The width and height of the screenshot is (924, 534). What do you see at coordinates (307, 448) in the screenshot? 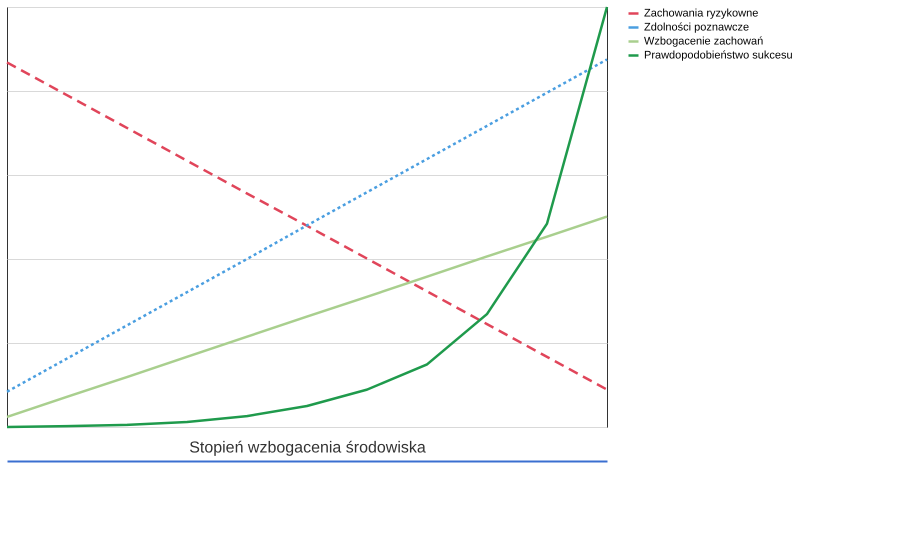
I see `x-axis-title: Stopień wzbogacenia środowiska` at bounding box center [307, 448].